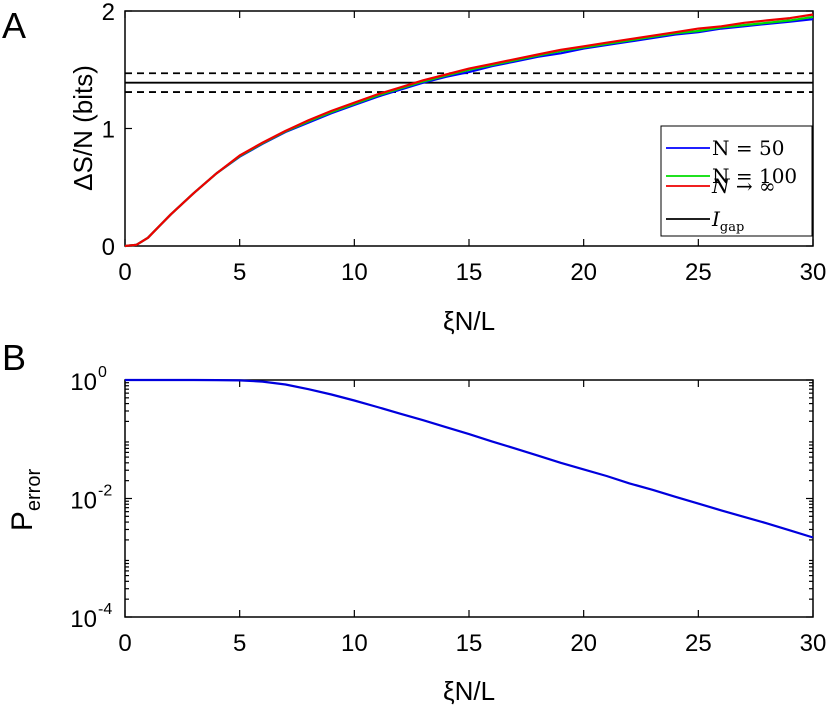  Describe the element at coordinates (354, 643) in the screenshot. I see `panel-b-x-tick-label: 10` at that location.